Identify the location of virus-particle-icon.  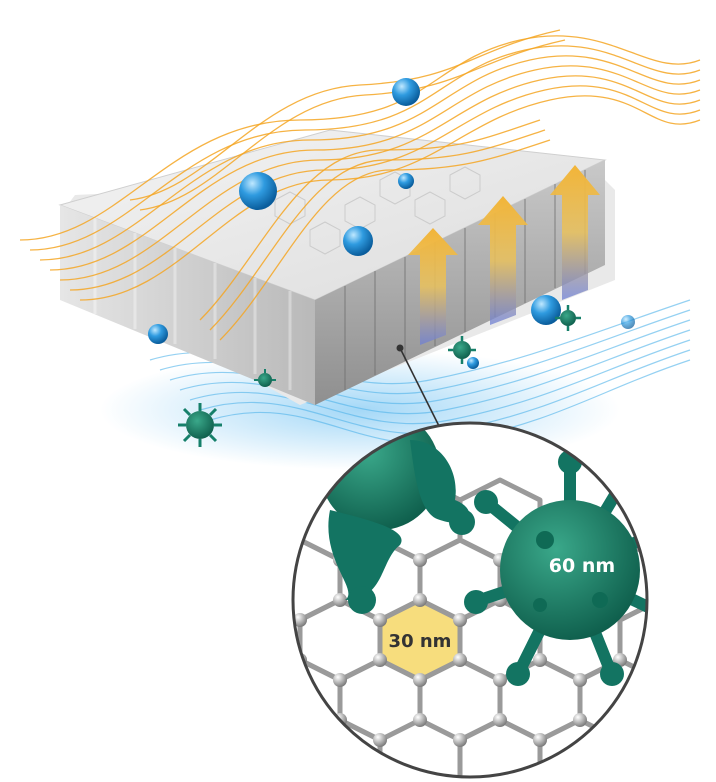
(379, 376).